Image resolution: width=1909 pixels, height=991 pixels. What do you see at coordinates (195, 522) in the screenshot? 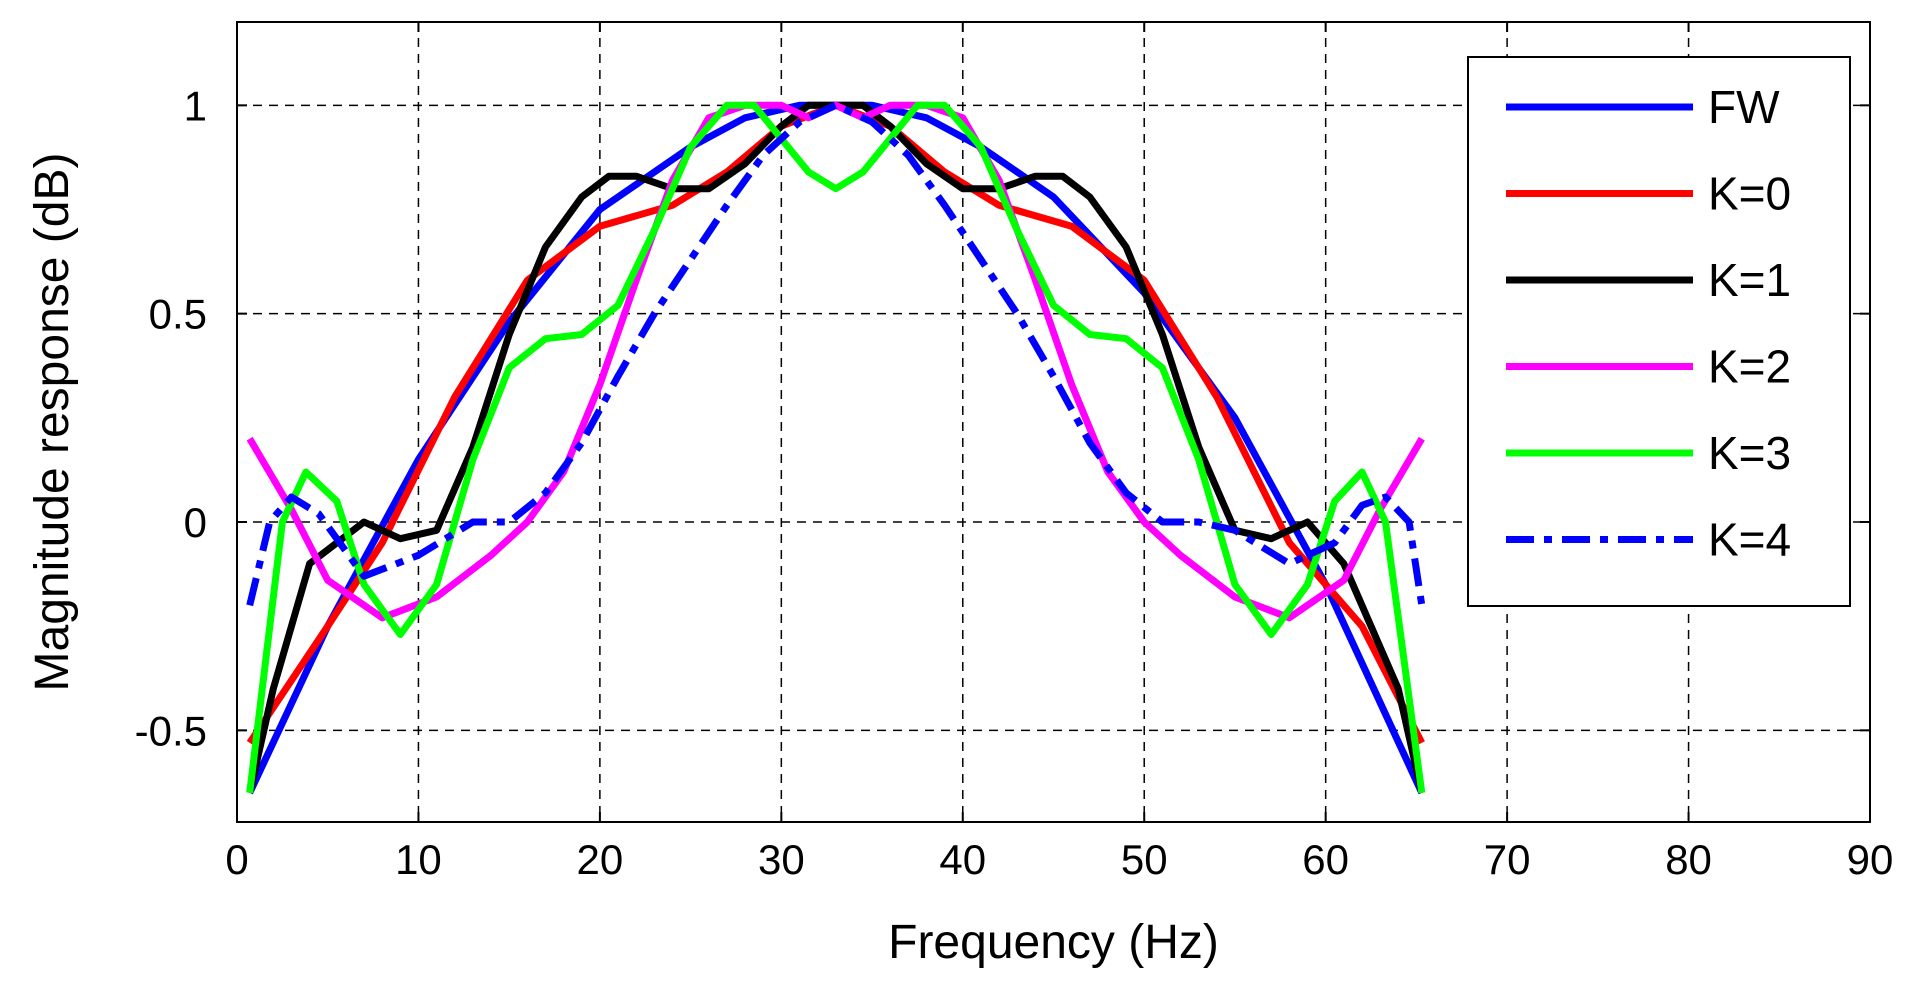
I see `y-tick-label: 0` at bounding box center [195, 522].